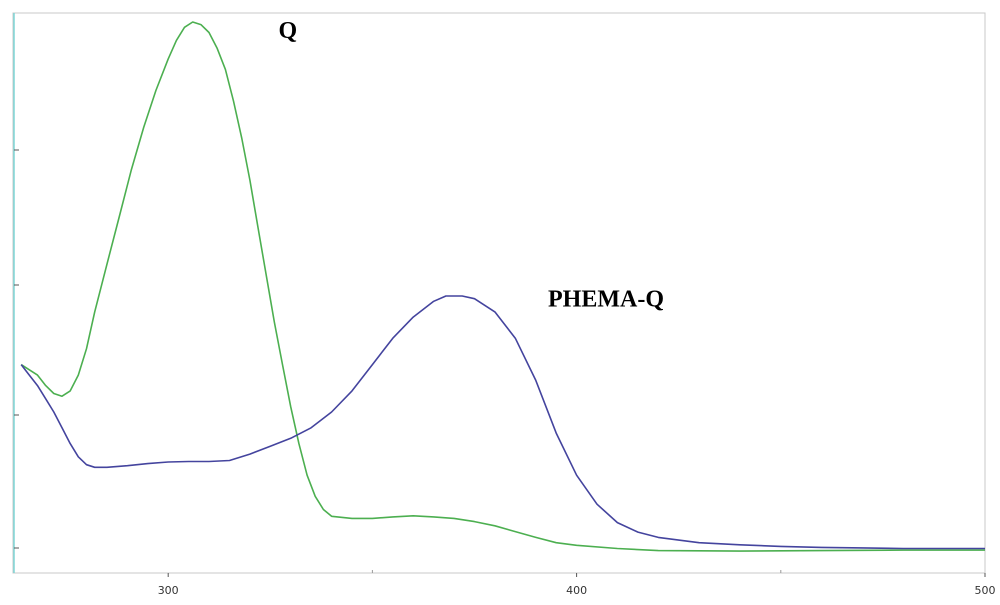 This screenshot has width=1000, height=605. Describe the element at coordinates (168, 590) in the screenshot. I see `x-tick-label-300: 300` at that location.